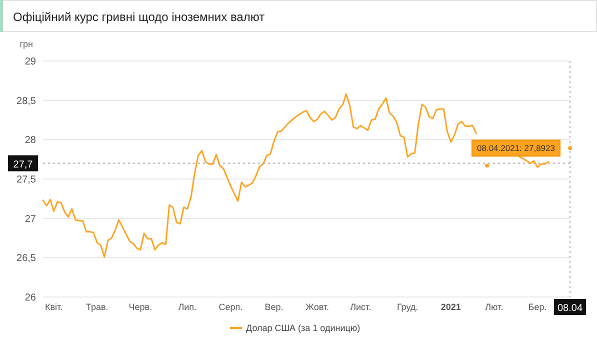  I want to click on x-tick-label: Лют., so click(494, 307).